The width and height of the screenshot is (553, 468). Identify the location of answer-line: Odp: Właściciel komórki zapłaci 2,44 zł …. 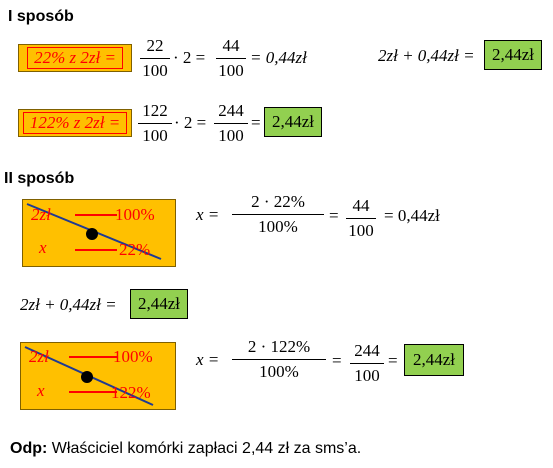
(185, 449).